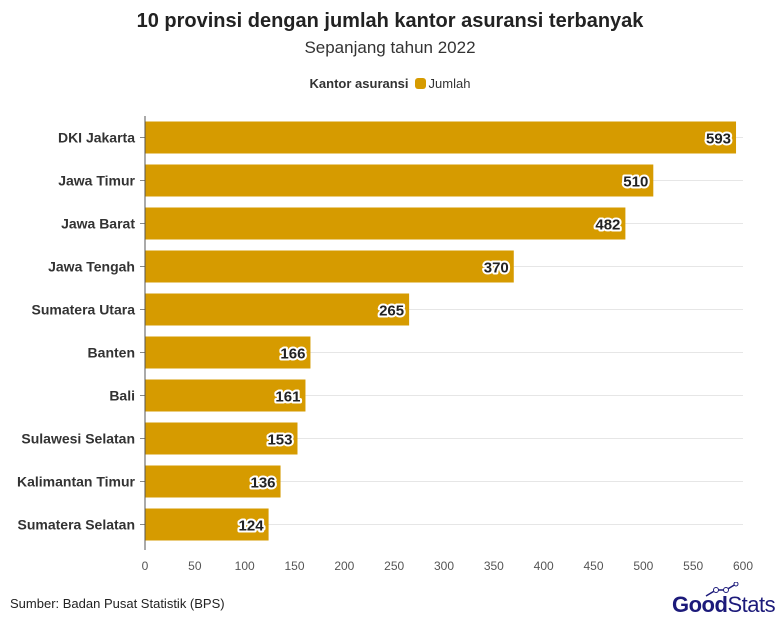 The image size is (780, 643). What do you see at coordinates (76, 482) in the screenshot?
I see `y-tick-label: Kalimantan Timur` at bounding box center [76, 482].